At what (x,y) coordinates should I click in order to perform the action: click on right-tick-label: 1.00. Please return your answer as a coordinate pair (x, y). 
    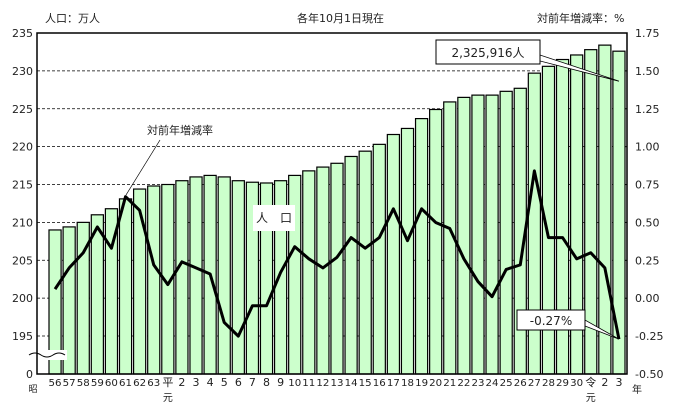
    Looking at the image, I should click on (647, 147).